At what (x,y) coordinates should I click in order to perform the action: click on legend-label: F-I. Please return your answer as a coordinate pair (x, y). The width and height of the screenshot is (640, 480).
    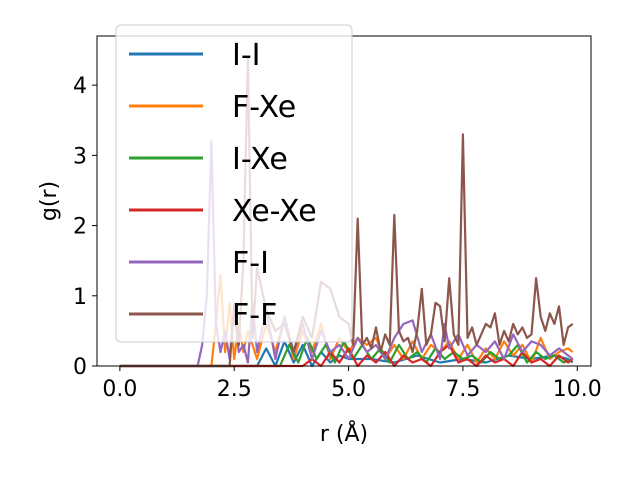
    Looking at the image, I should click on (250, 263).